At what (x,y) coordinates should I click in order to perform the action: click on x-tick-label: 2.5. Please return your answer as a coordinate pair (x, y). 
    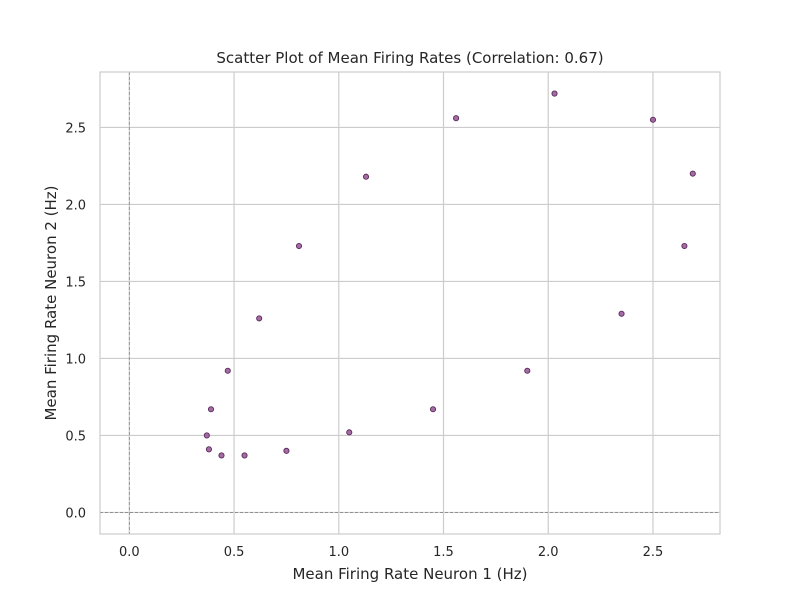
    Looking at the image, I should click on (653, 552).